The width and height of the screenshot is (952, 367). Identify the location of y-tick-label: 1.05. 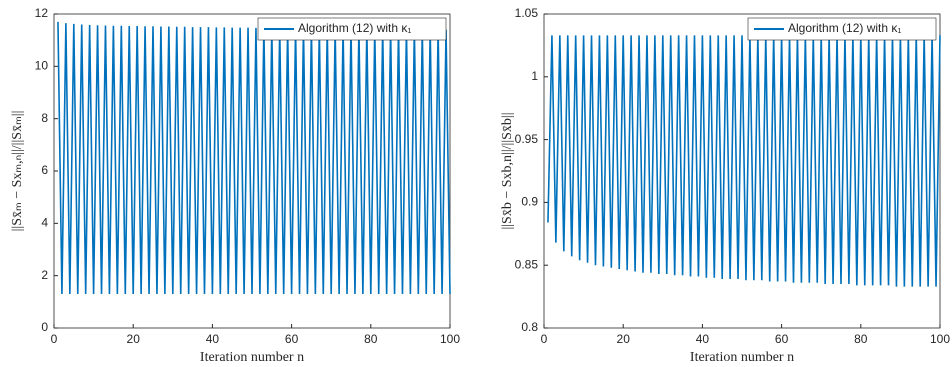
(527, 13).